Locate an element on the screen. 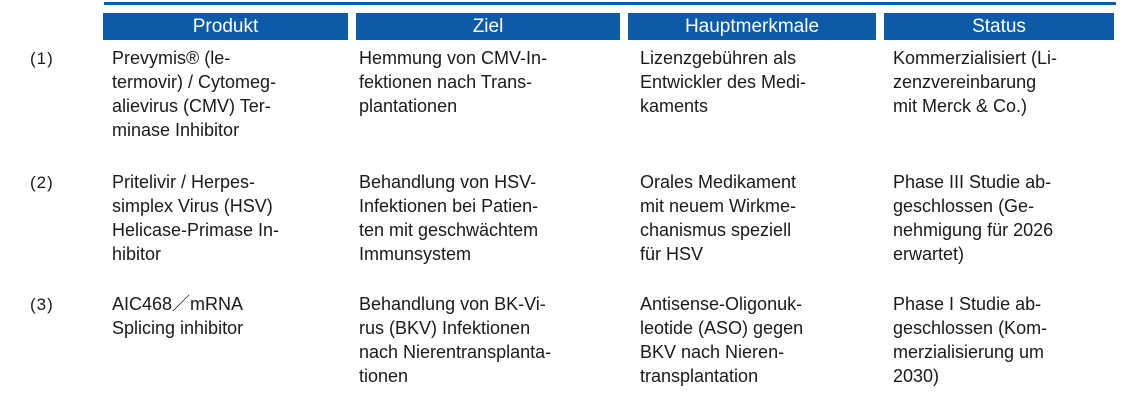 Image resolution: width=1136 pixels, height=408 pixels. column-header-hauptmerkmale: Hauptmerkmale is located at coordinates (752, 26).